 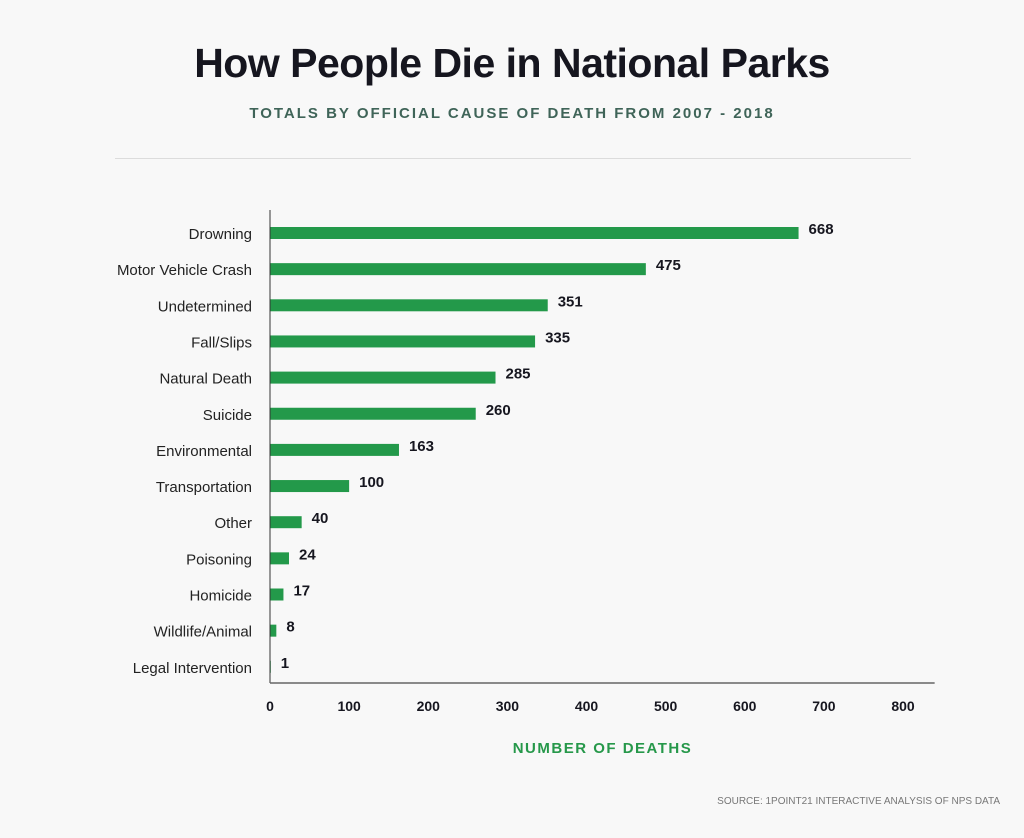 I want to click on data-label: 351, so click(x=570, y=301).